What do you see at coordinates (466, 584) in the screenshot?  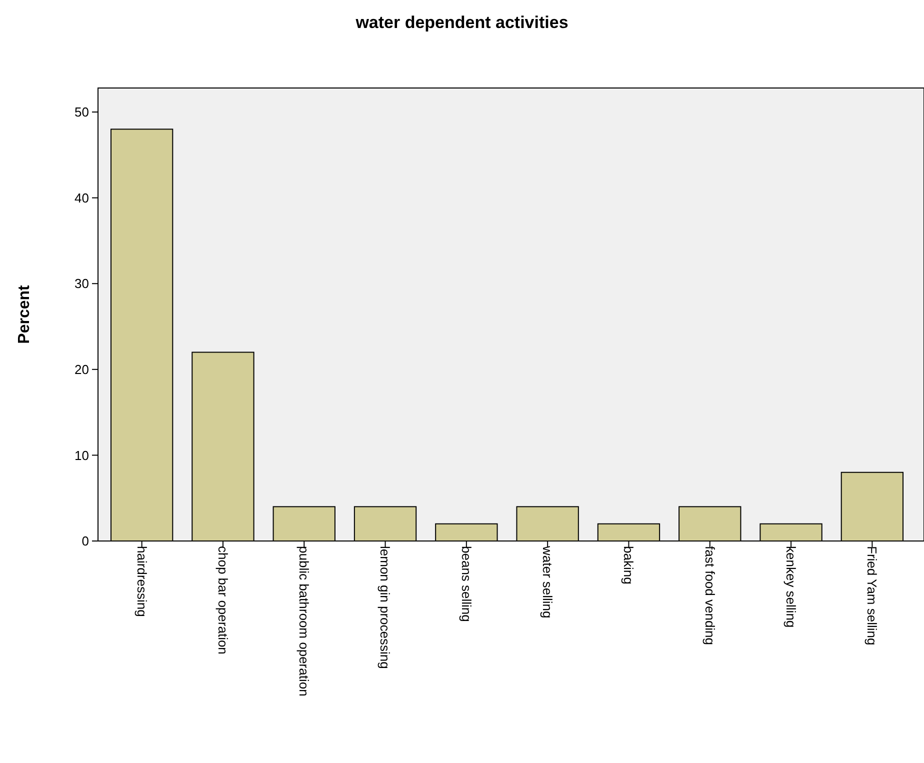 I see `x-tick-label: beans selling` at bounding box center [466, 584].